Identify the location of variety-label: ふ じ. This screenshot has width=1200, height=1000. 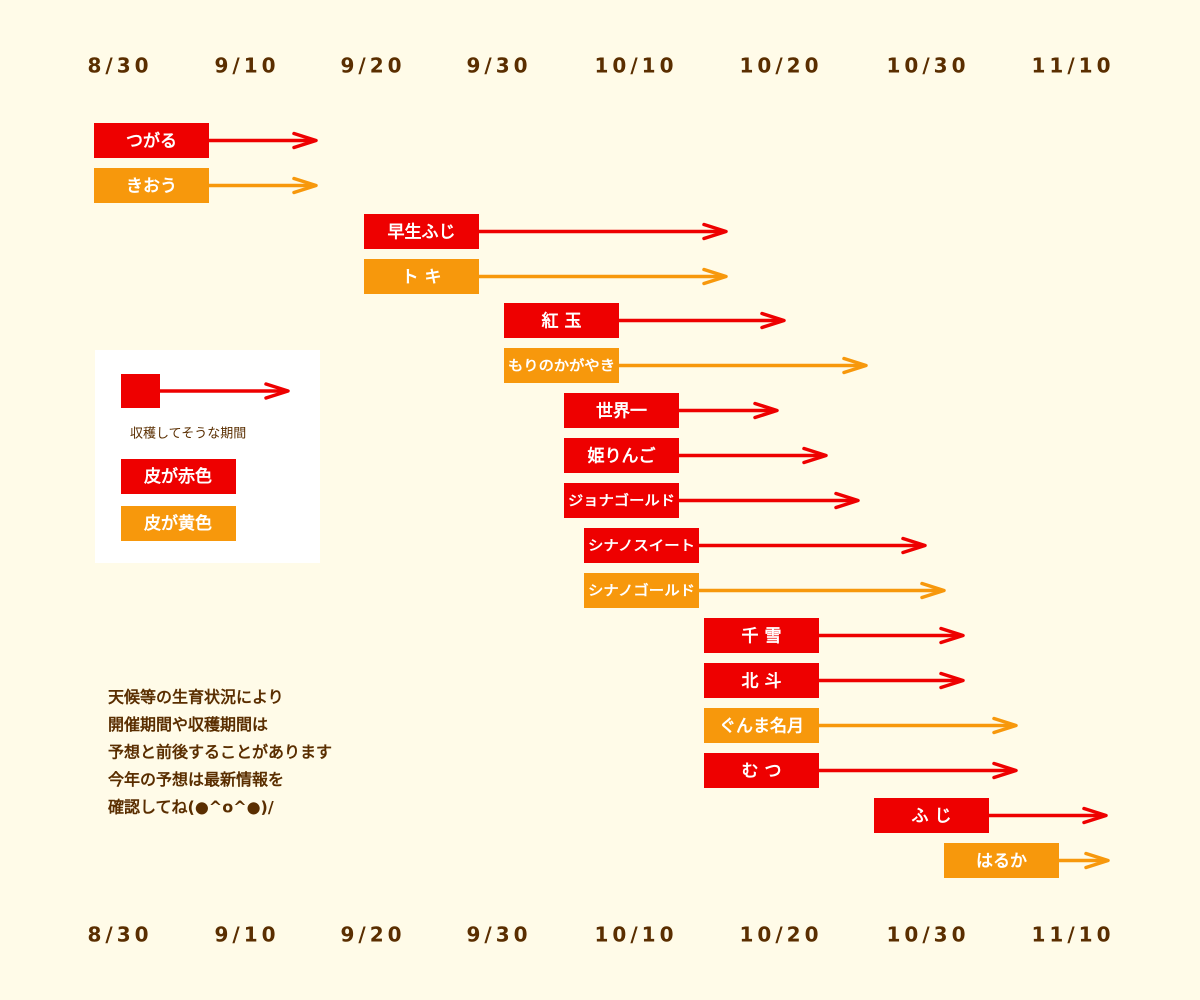
(932, 817).